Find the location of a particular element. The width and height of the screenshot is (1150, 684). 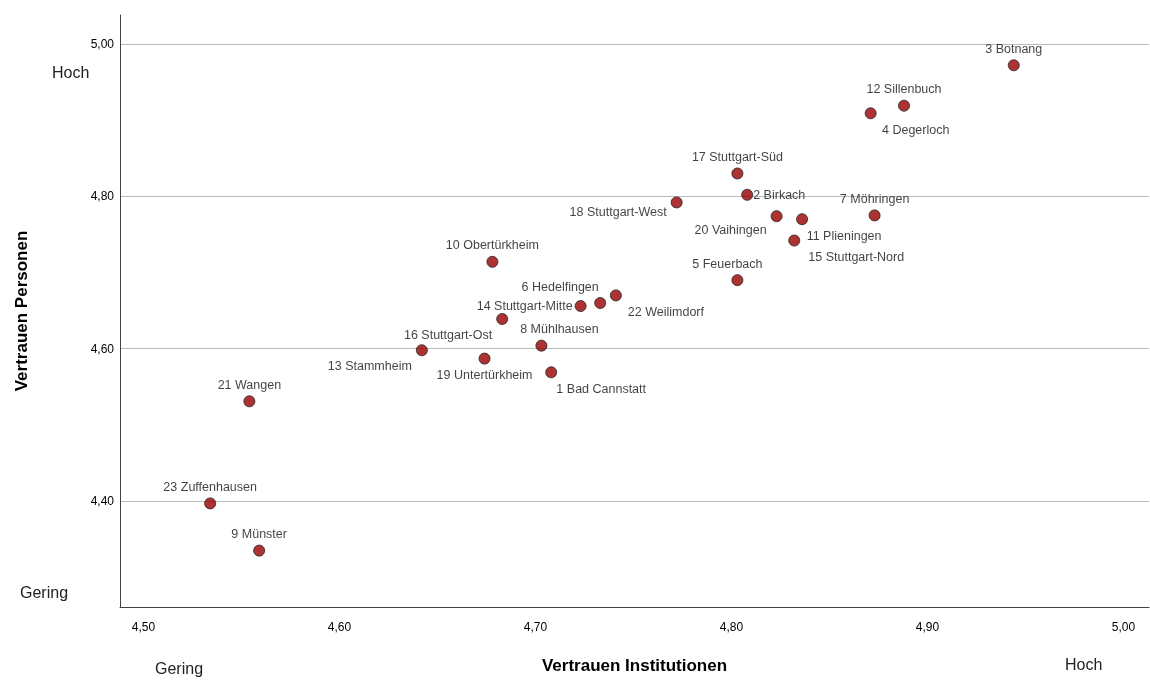

y-tick-label: 4,60 is located at coordinates (102, 348).